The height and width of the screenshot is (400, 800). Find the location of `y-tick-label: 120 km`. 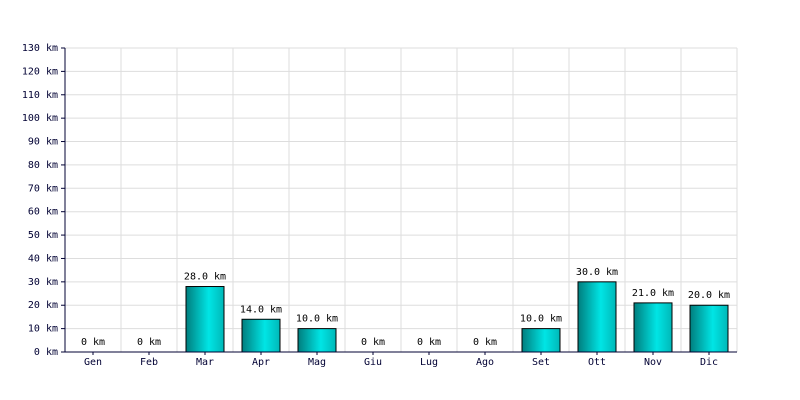

y-tick-label: 120 km is located at coordinates (40, 71).